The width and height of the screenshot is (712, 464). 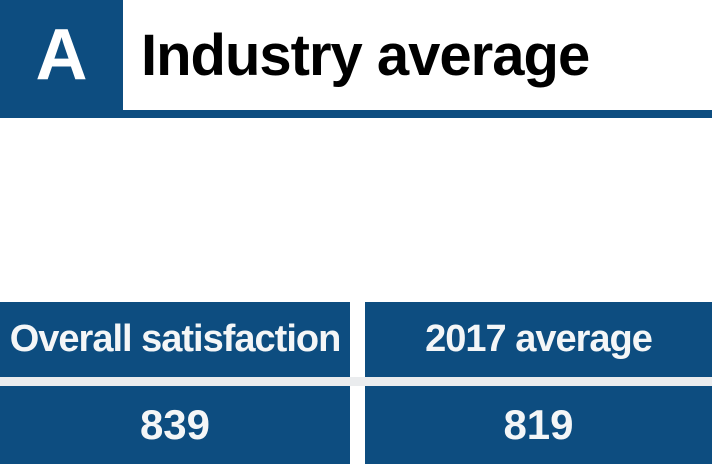 I want to click on section-letter-badge: A, so click(x=61, y=55).